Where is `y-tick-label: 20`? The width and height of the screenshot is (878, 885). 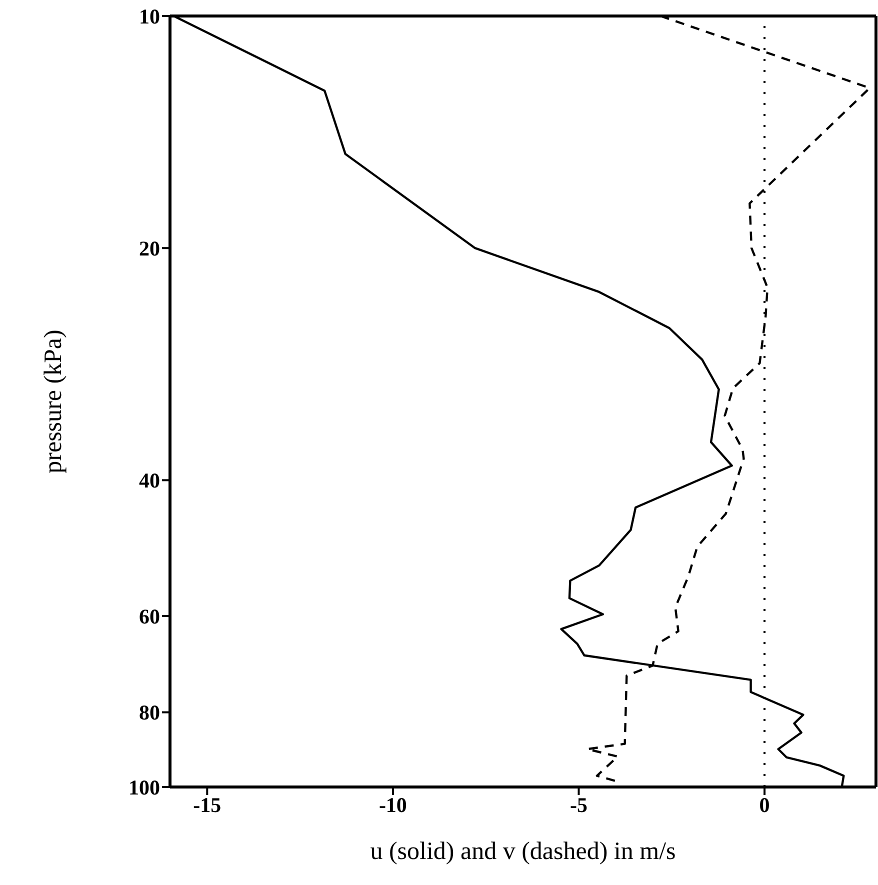
y-tick-label: 20 is located at coordinates (149, 248).